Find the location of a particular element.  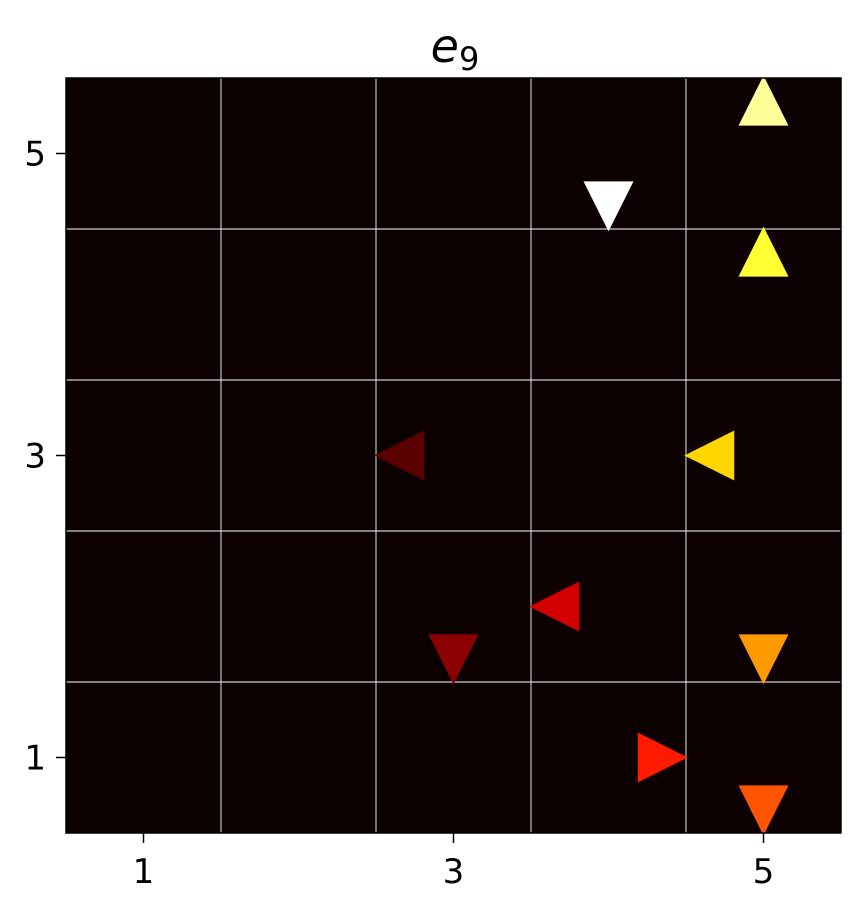

marker-triangle-right is located at coordinates (662, 757).